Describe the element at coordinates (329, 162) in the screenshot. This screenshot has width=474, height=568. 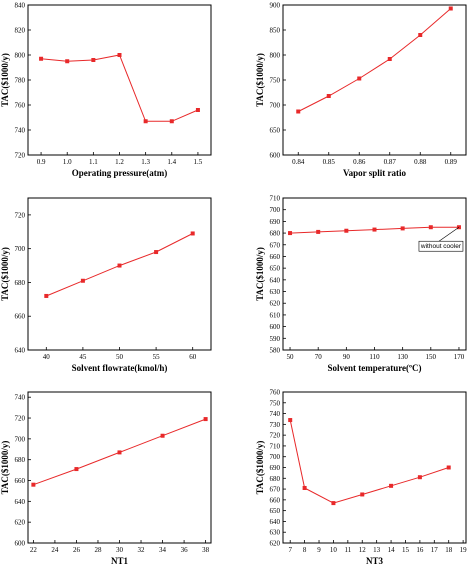
I see `x-tick-label: 0.85` at that location.